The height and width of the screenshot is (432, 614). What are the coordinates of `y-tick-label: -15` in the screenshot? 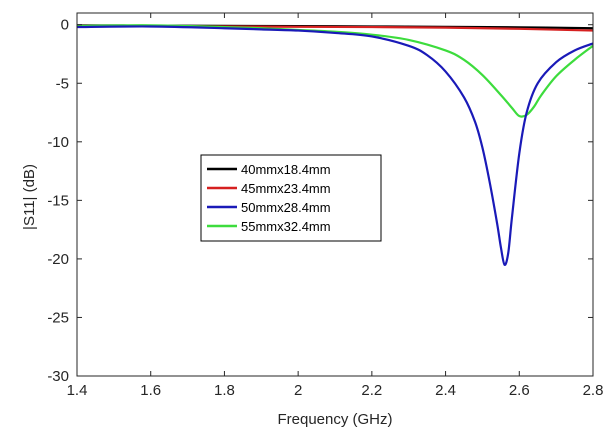 It's located at (58, 200).